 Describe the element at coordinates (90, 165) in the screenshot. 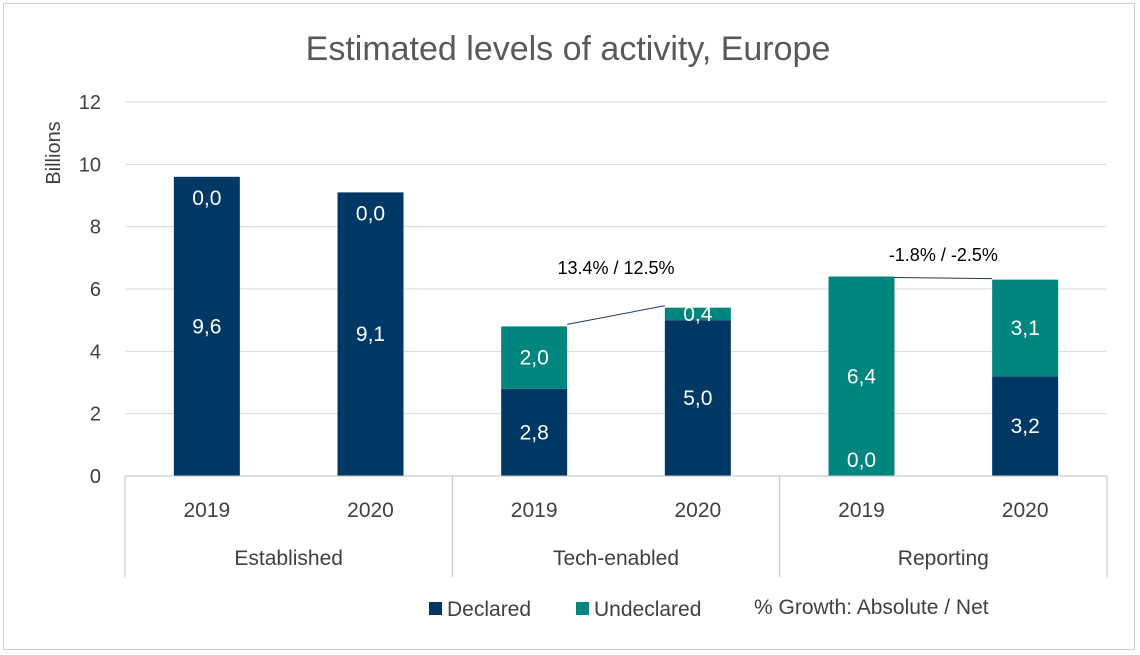

I see `y-tick-label: 10` at that location.